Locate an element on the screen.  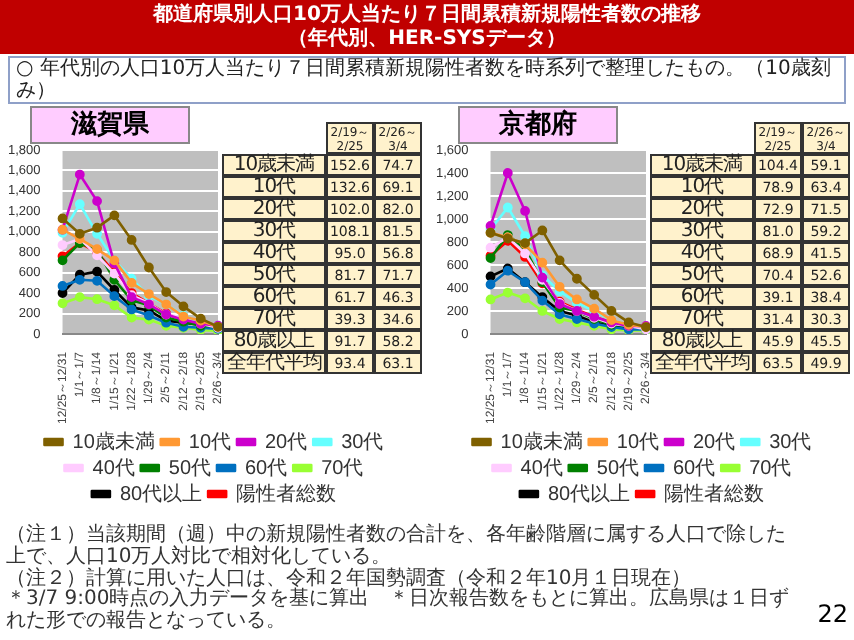
text: 都道府県別人口10万人当たり７日間累積新規陽性者数の推移（年代別、HER-SYSデータ） is located at coordinates (427, 27).